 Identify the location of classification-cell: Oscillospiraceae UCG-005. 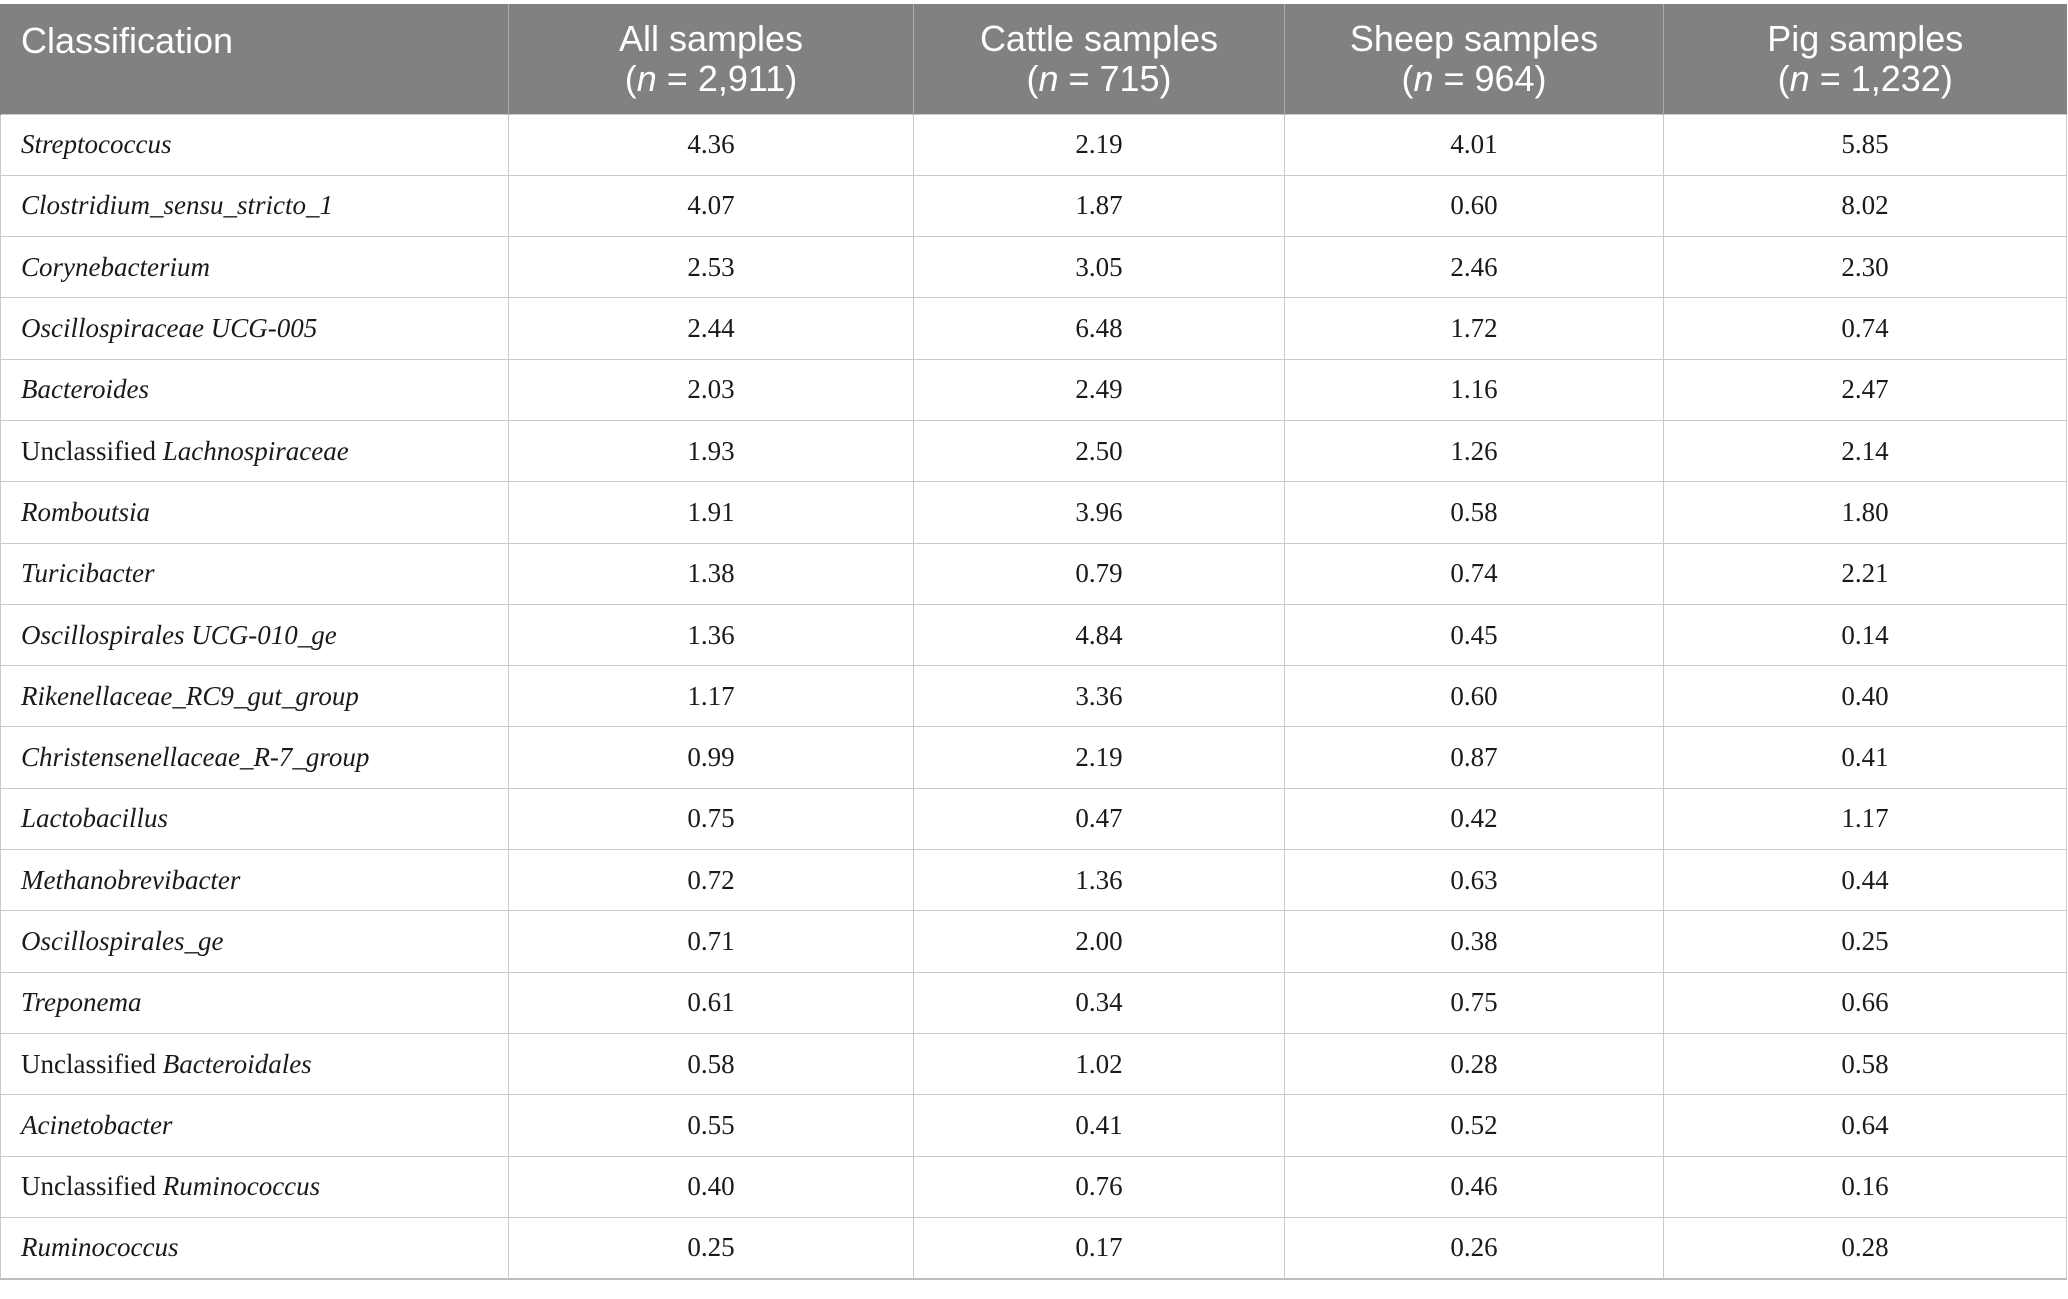
(254, 328).